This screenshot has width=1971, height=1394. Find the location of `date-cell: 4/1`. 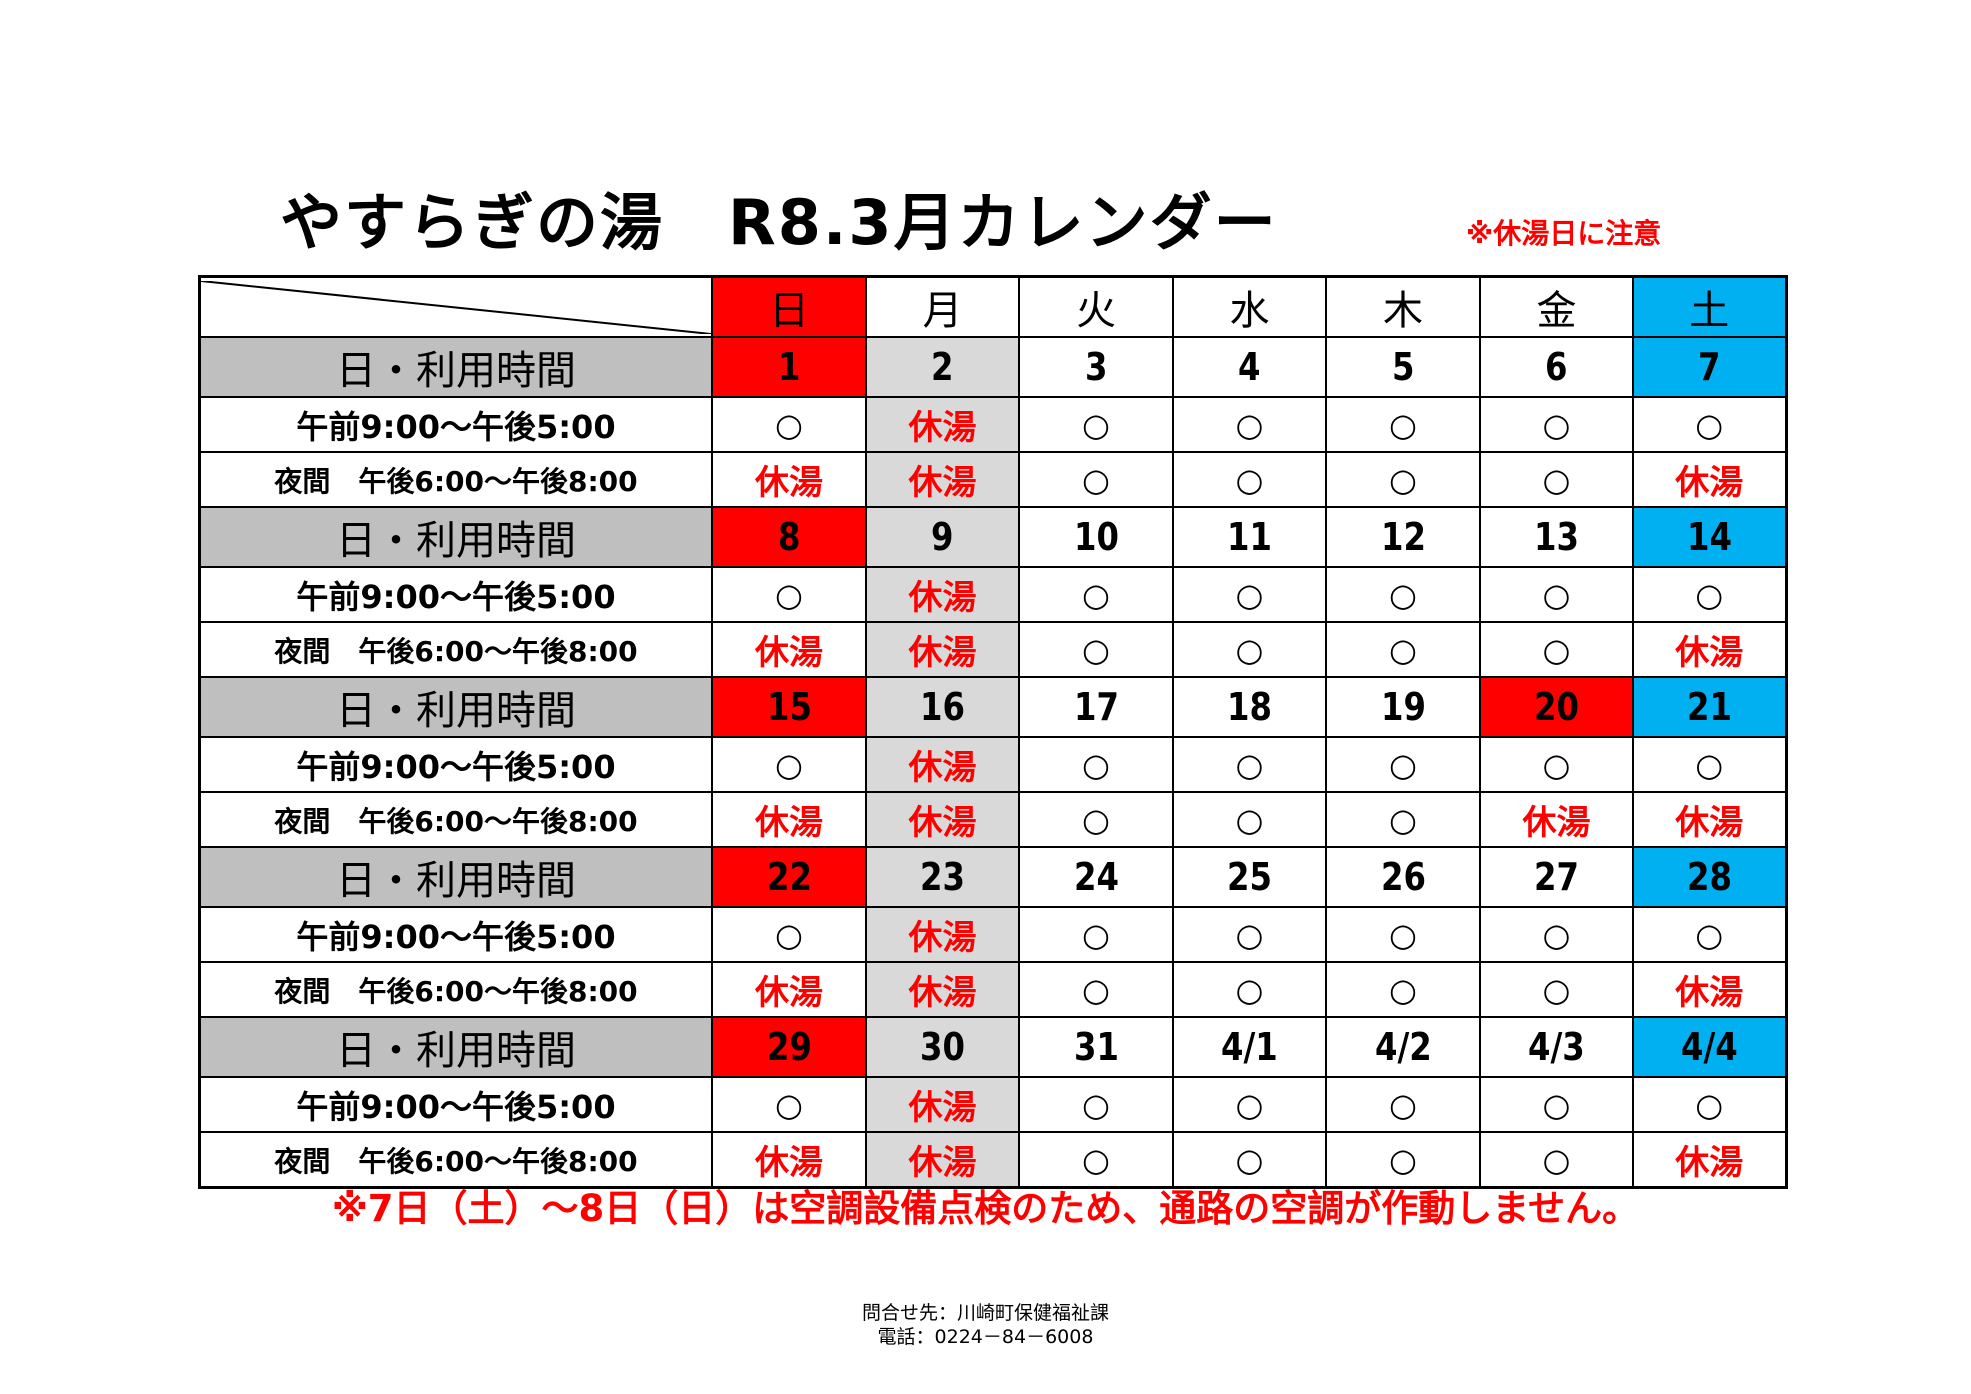

date-cell: 4/1 is located at coordinates (1249, 1047).